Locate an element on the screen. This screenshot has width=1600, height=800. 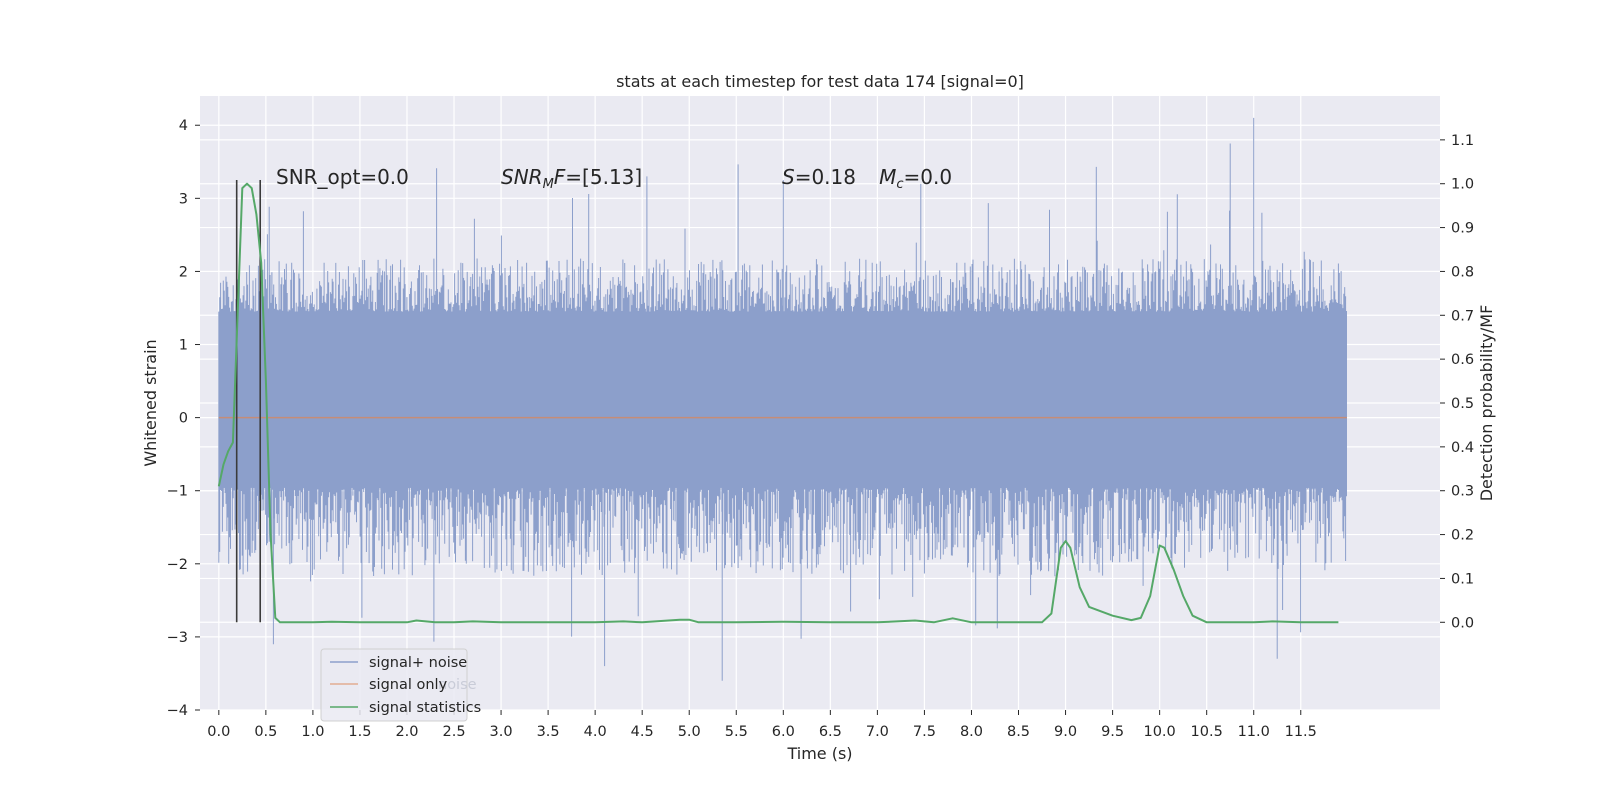
y-right-tick-label: 0.9 is located at coordinates (1462, 229).